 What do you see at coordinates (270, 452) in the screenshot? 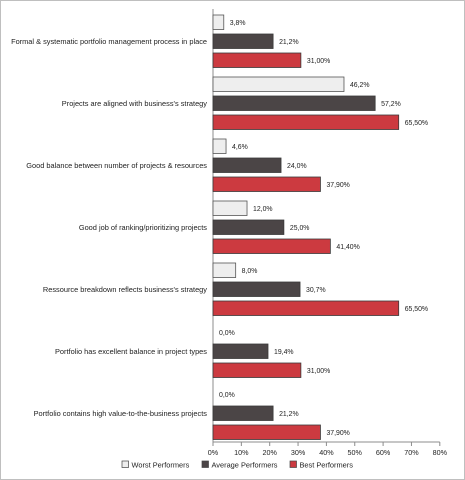
I see `x-tick-label: 20%` at bounding box center [270, 452].